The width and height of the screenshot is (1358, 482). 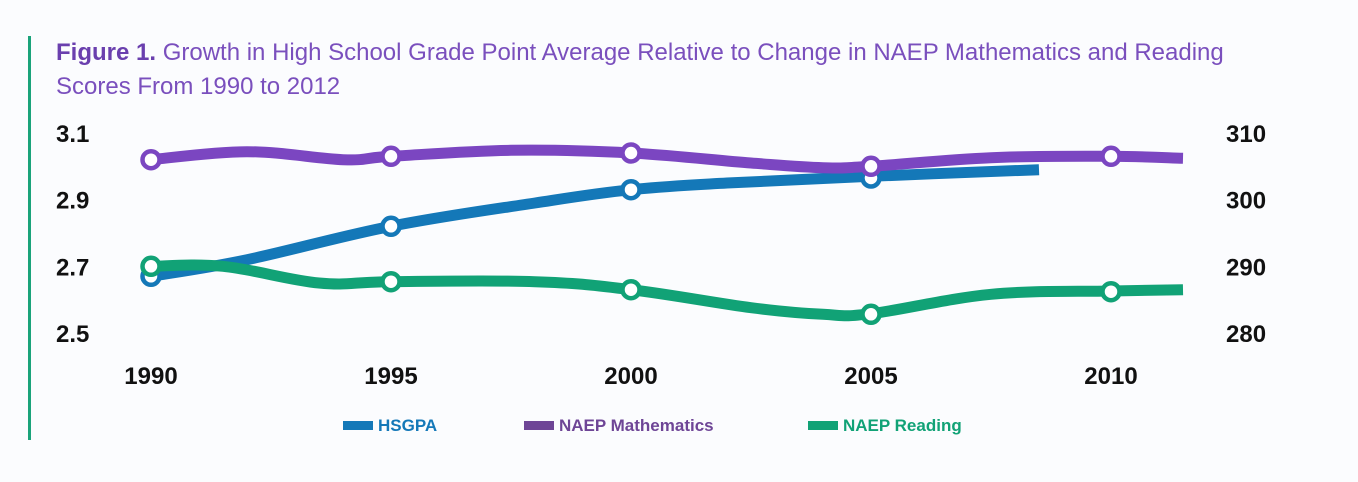 What do you see at coordinates (636, 425) in the screenshot?
I see `legend-label-naep-mathematics: NAEP Mathematics` at bounding box center [636, 425].